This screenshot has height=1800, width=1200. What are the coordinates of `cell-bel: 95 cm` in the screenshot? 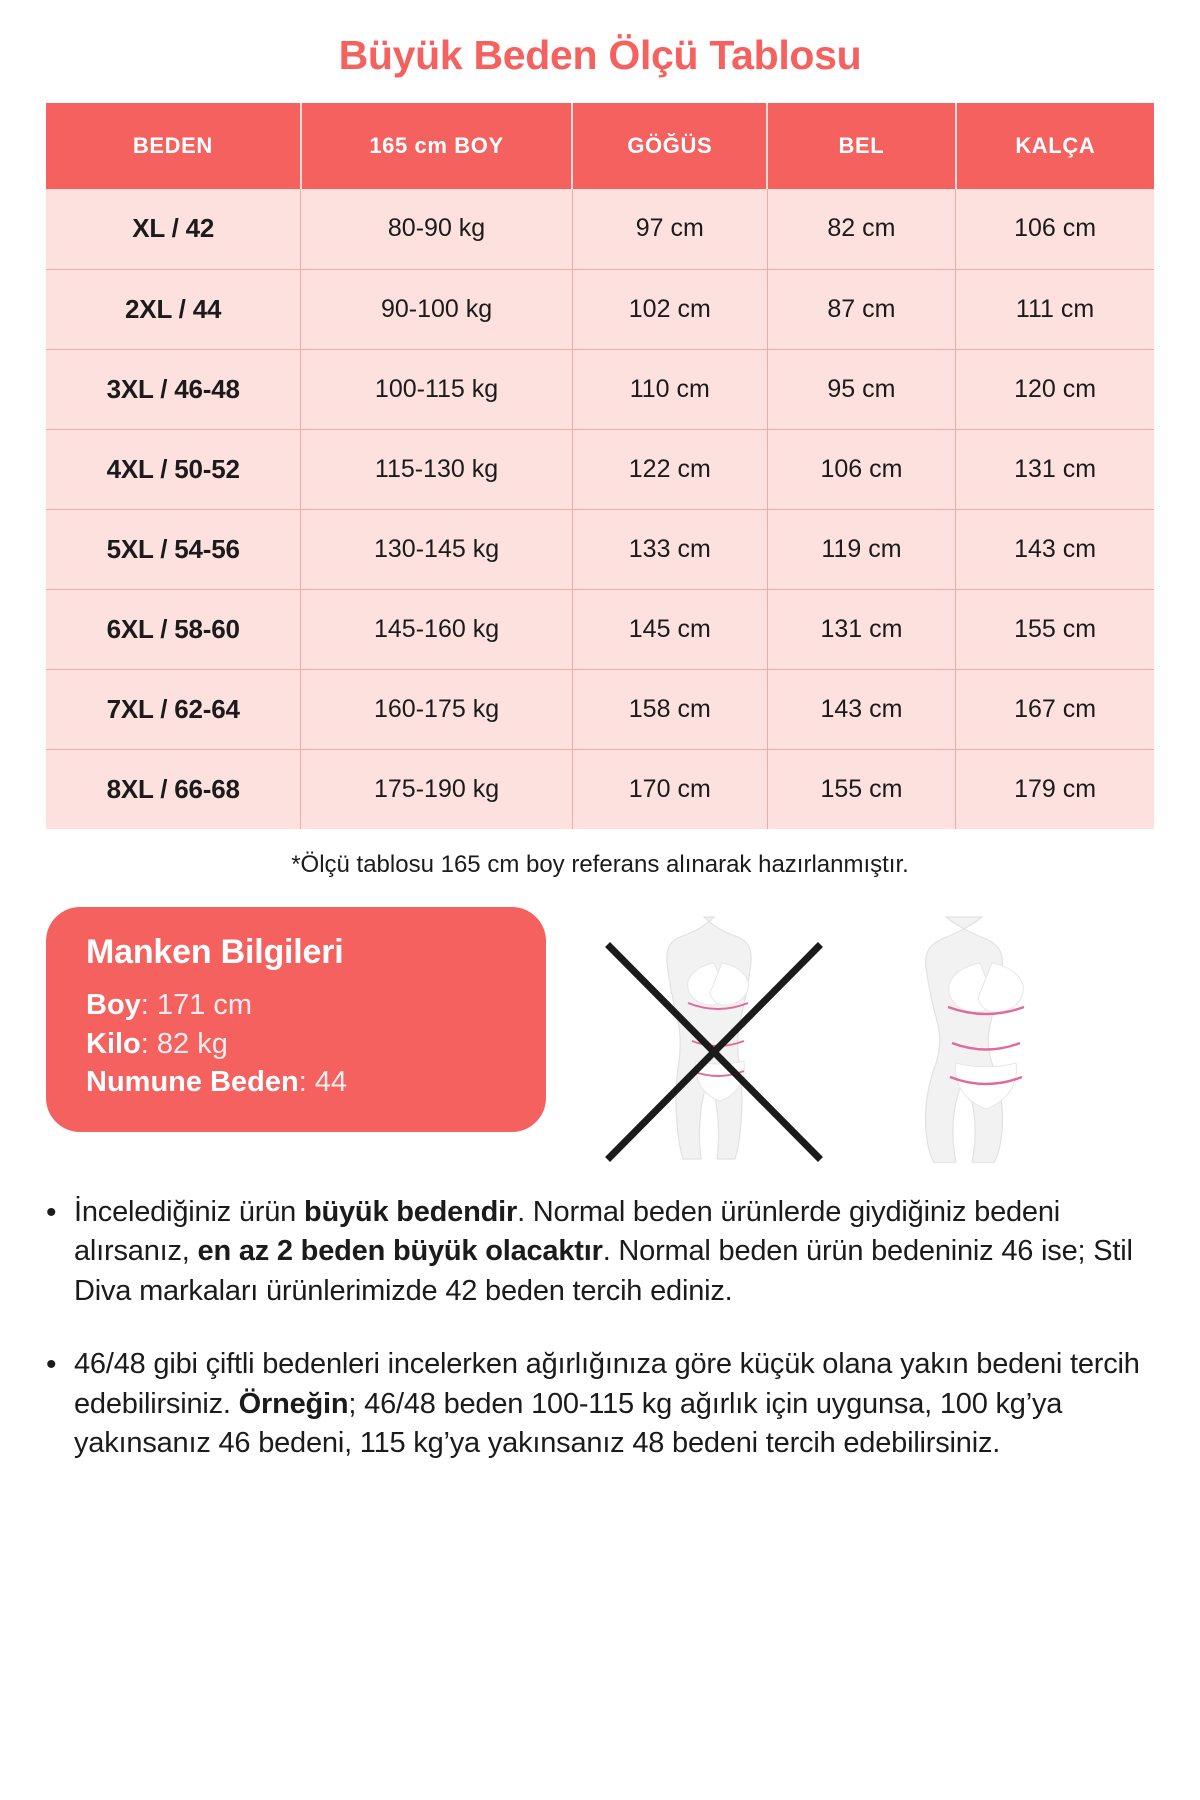 It's located at (862, 389).